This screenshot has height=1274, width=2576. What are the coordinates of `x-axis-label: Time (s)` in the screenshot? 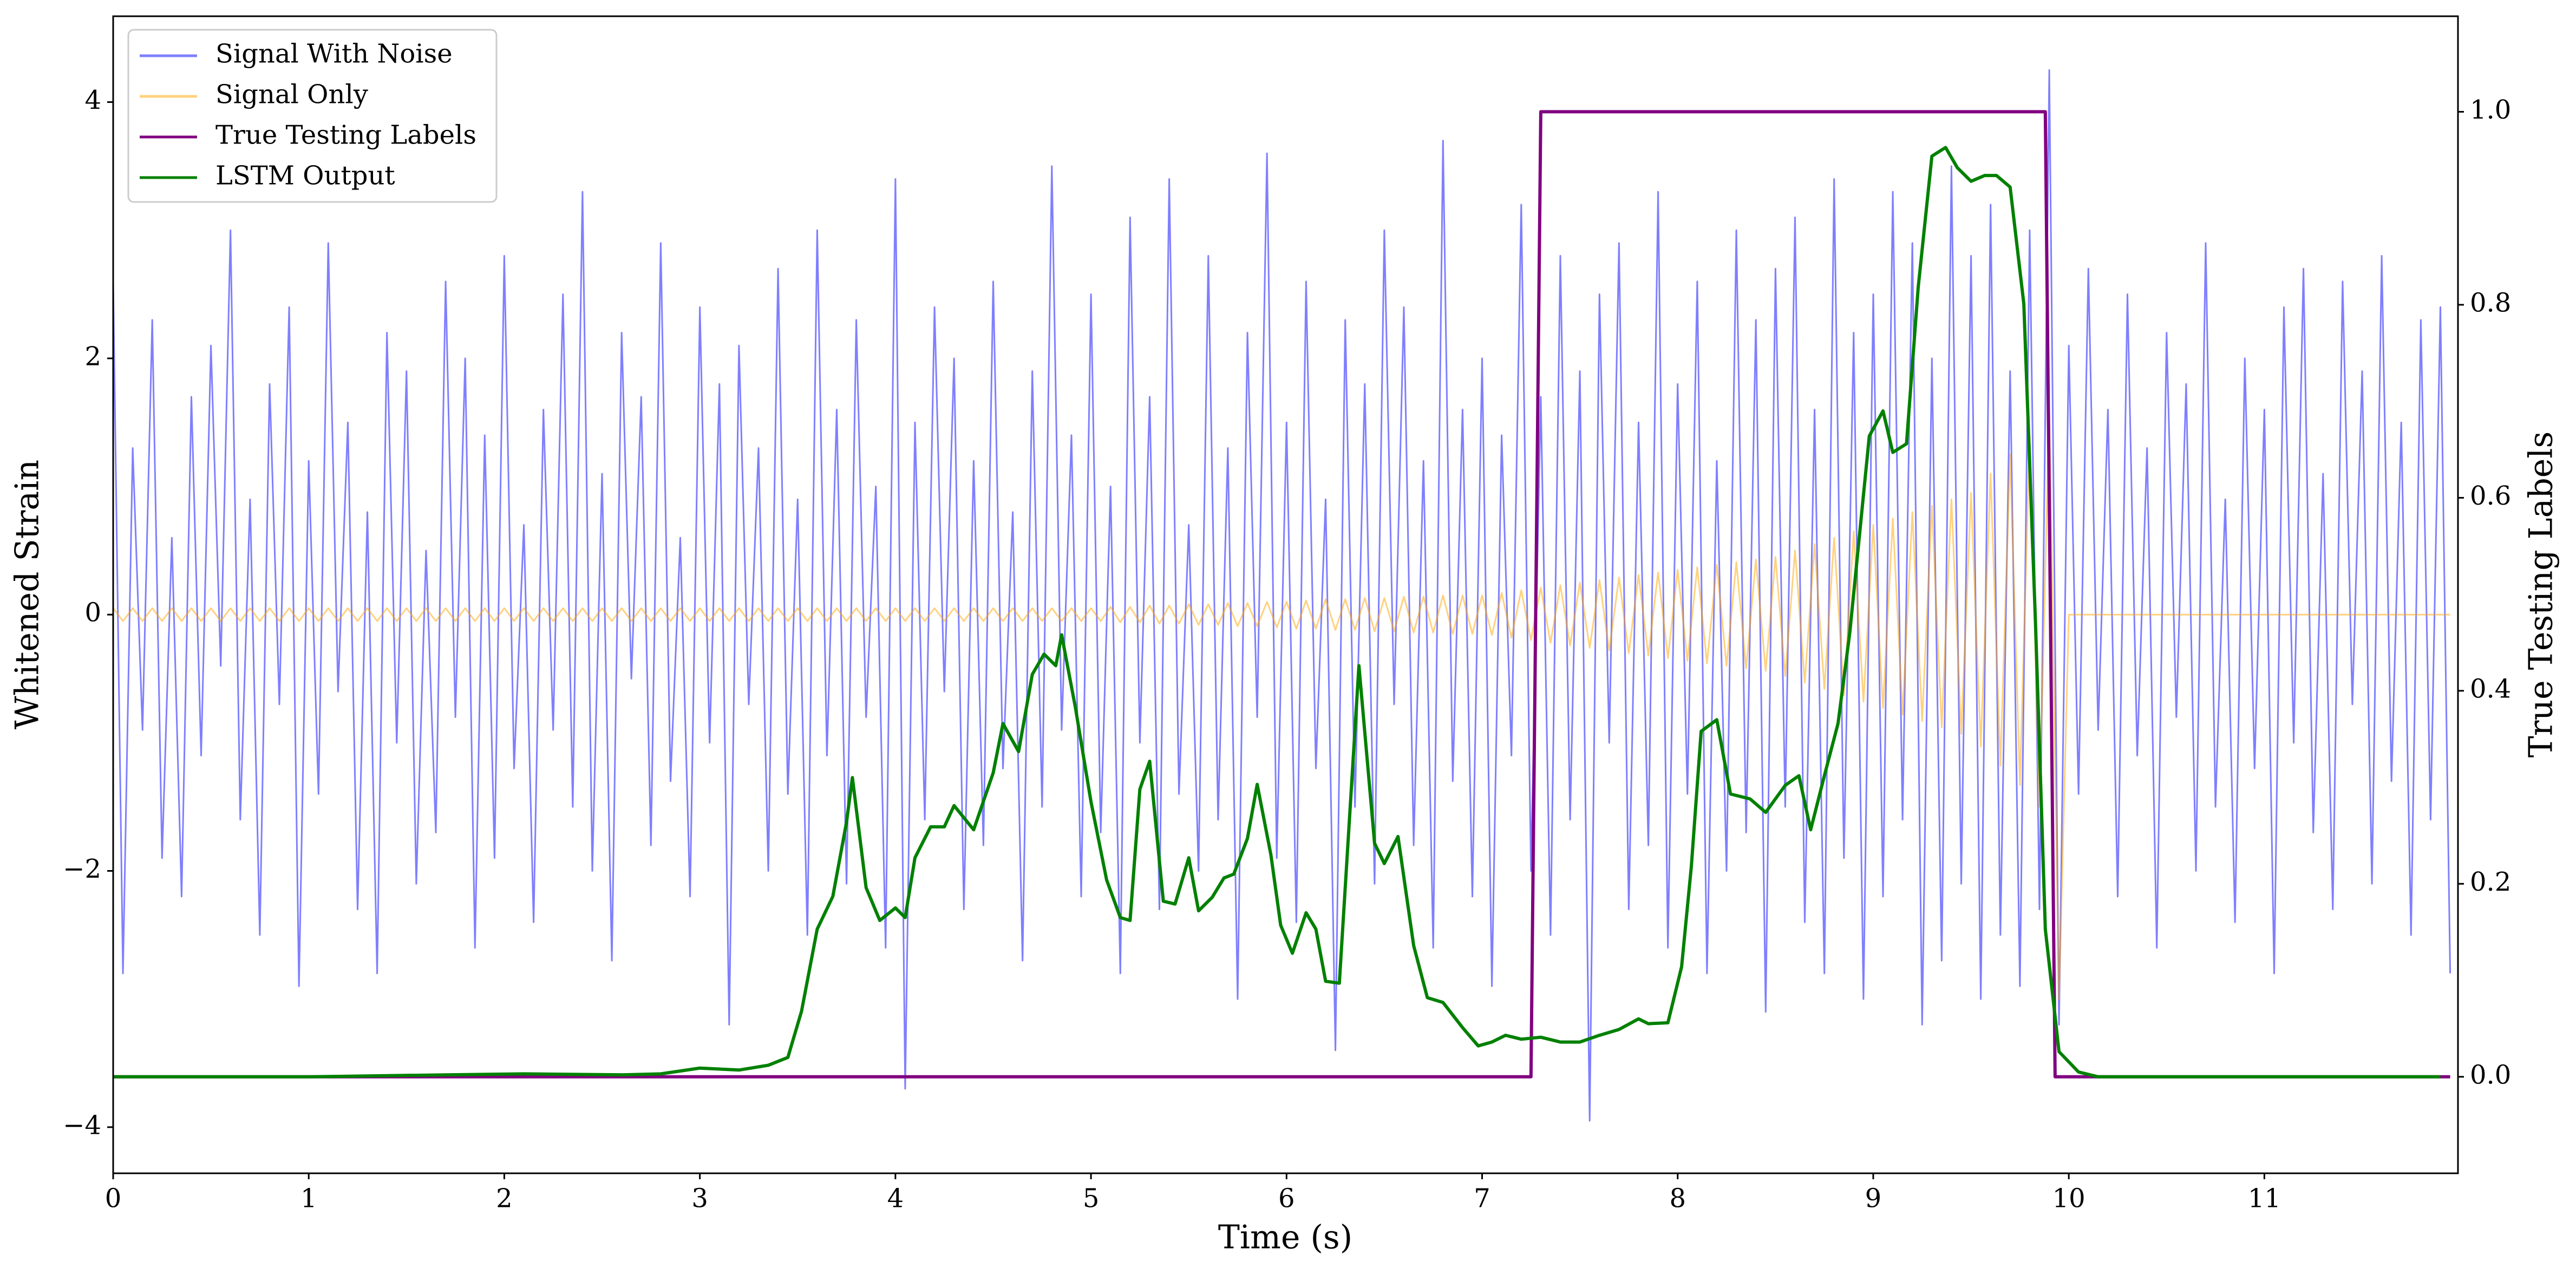 It's located at (1285, 1238).